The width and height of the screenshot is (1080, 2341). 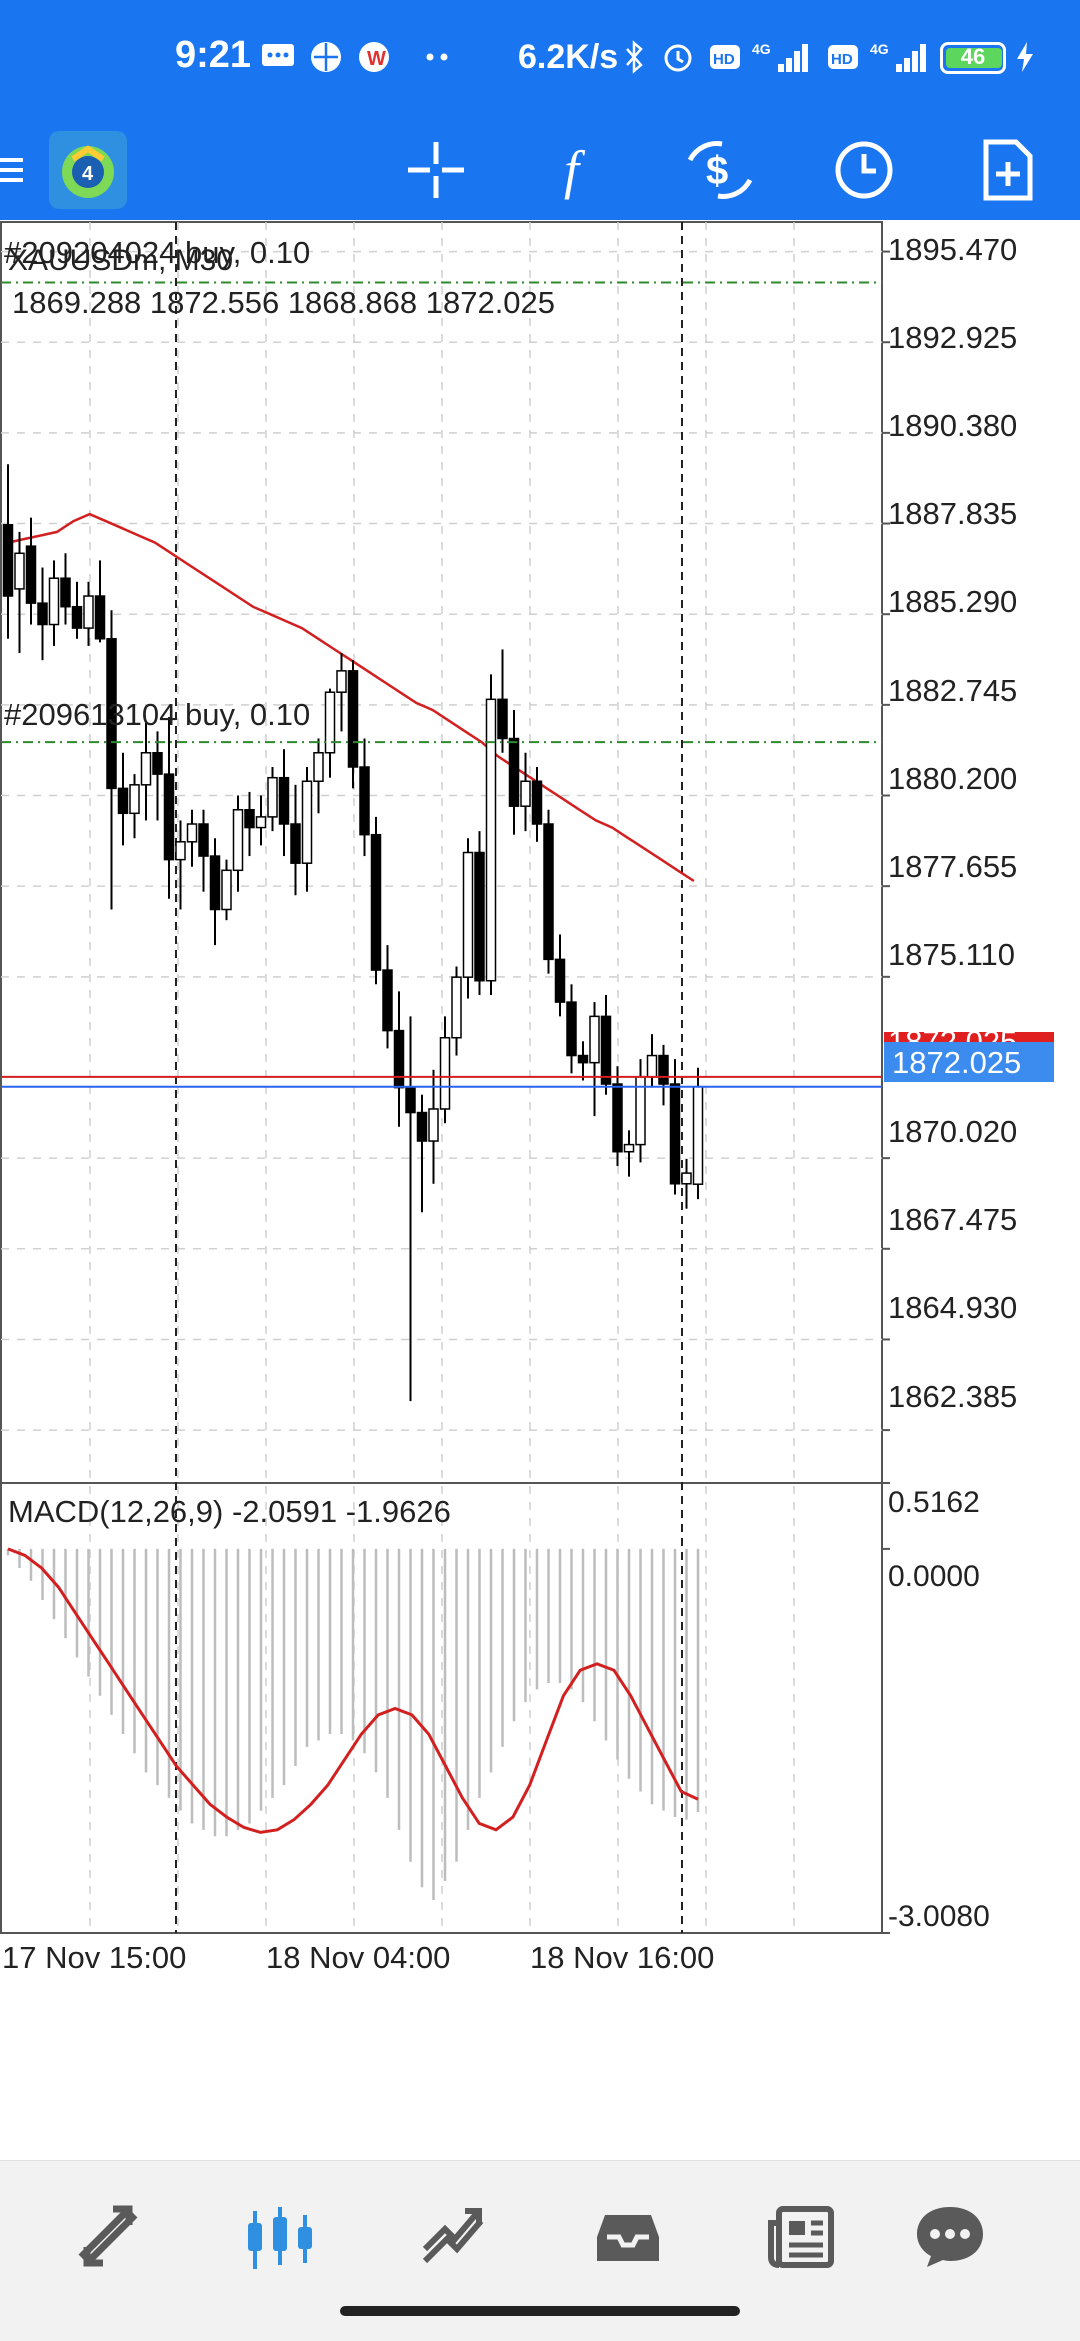 I want to click on price-tick: 1882.745, so click(x=952, y=690).